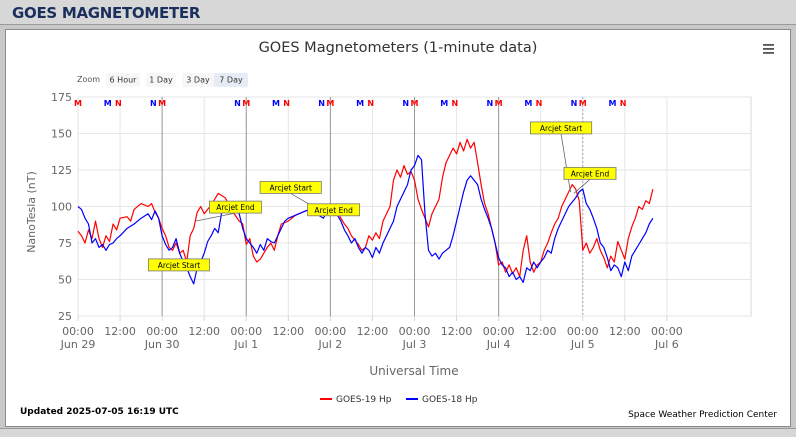 Image resolution: width=796 pixels, height=437 pixels. I want to click on zoom-option-label: 3 Day, so click(198, 80).